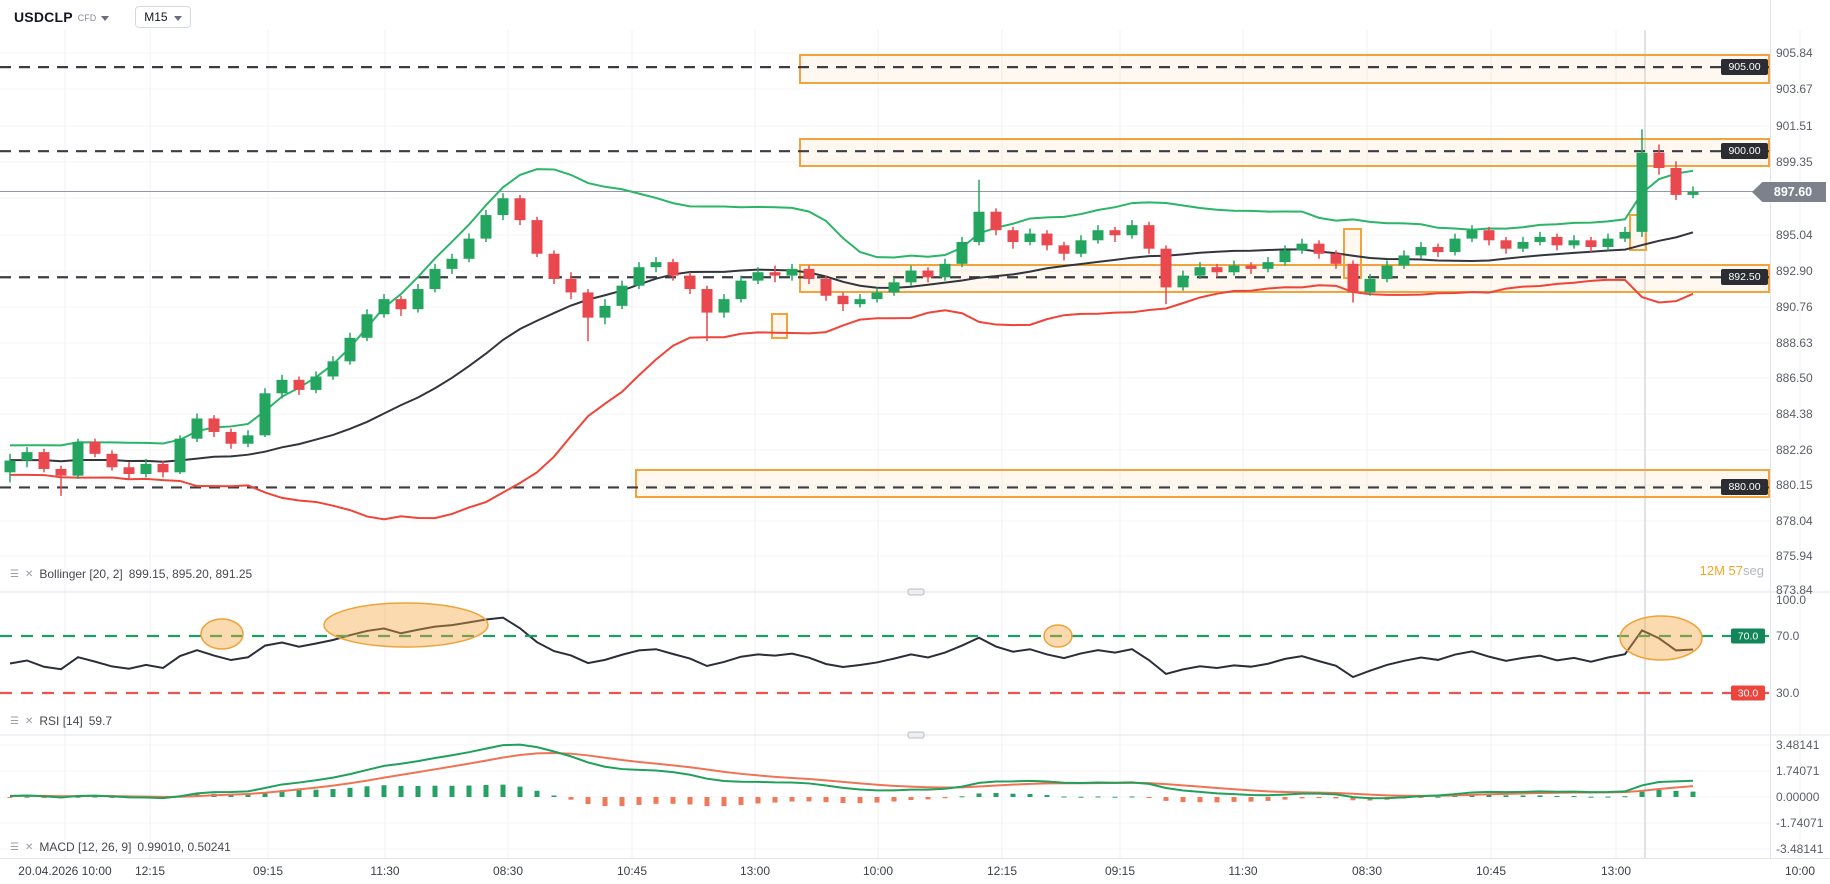 This screenshot has width=1830, height=884. What do you see at coordinates (1794, 89) in the screenshot?
I see `price-axis-label: 903.67` at bounding box center [1794, 89].